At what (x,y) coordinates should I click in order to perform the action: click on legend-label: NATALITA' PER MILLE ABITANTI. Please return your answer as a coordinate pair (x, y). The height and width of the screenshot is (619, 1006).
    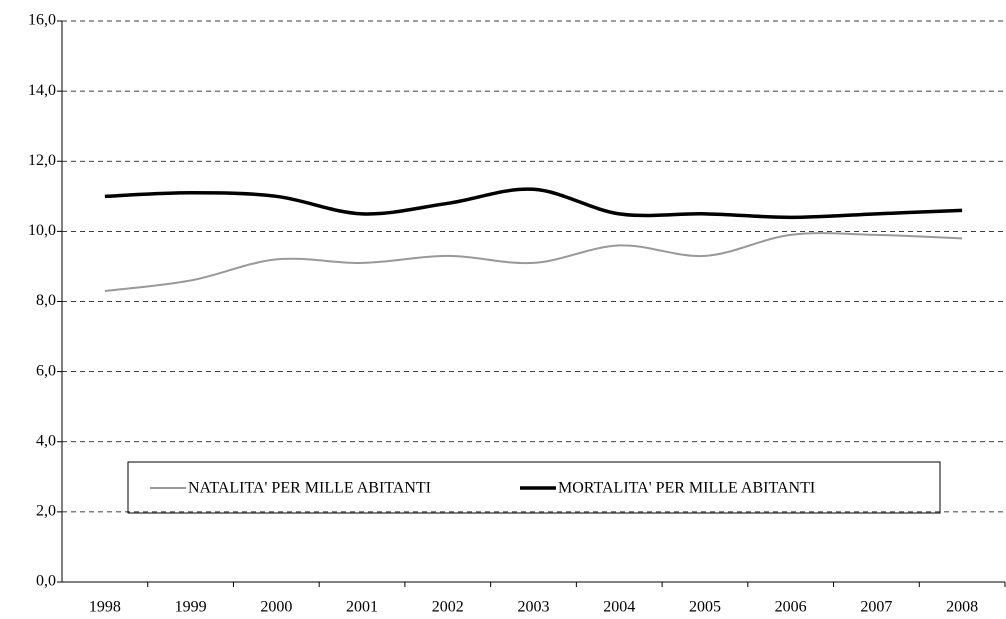
    Looking at the image, I should click on (309, 488).